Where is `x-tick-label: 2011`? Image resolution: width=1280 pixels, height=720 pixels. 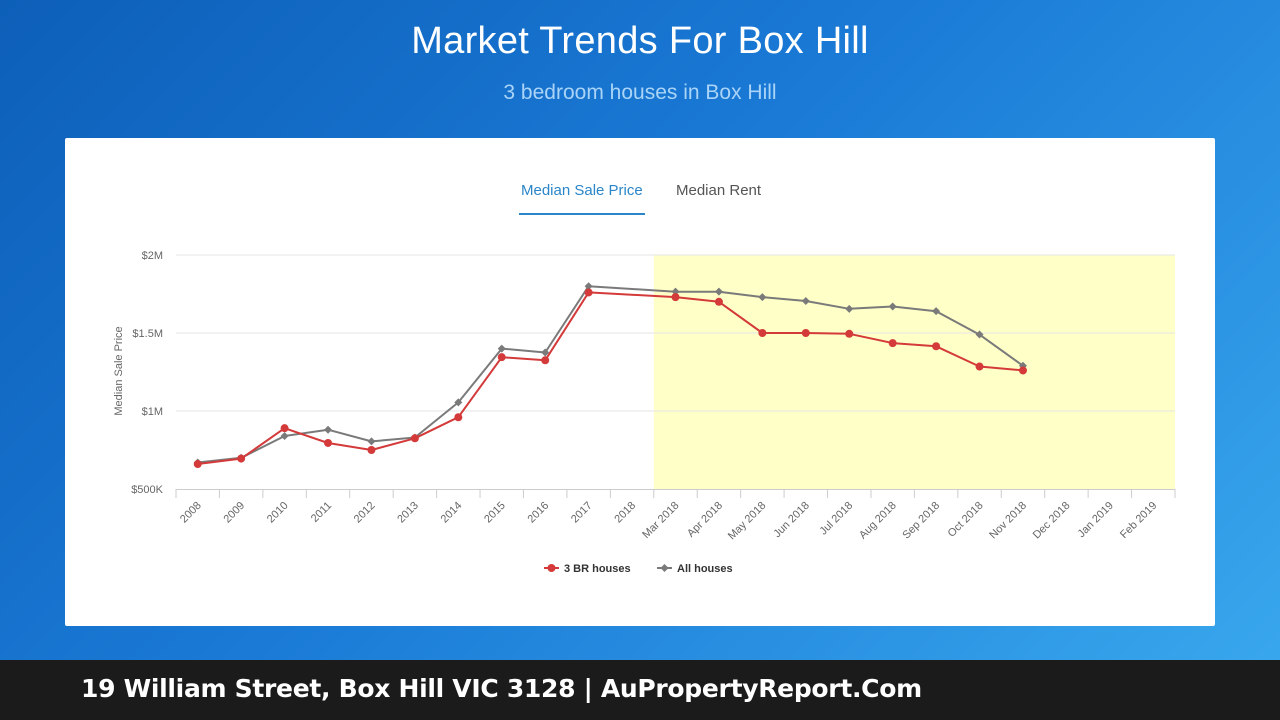 x-tick-label: 2011 is located at coordinates (321, 512).